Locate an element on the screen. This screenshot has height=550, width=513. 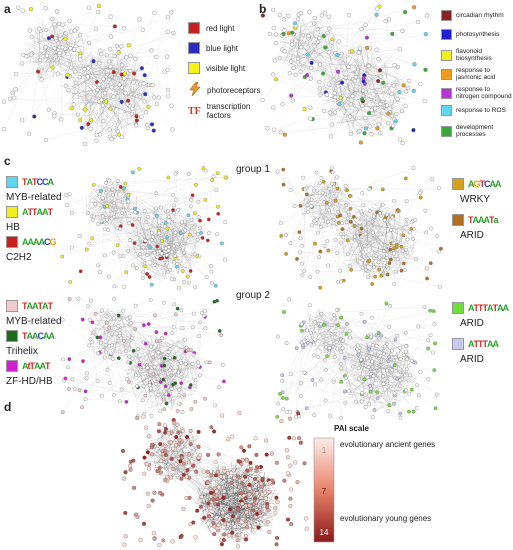
hairball-edges is located at coordinates (358, 229).